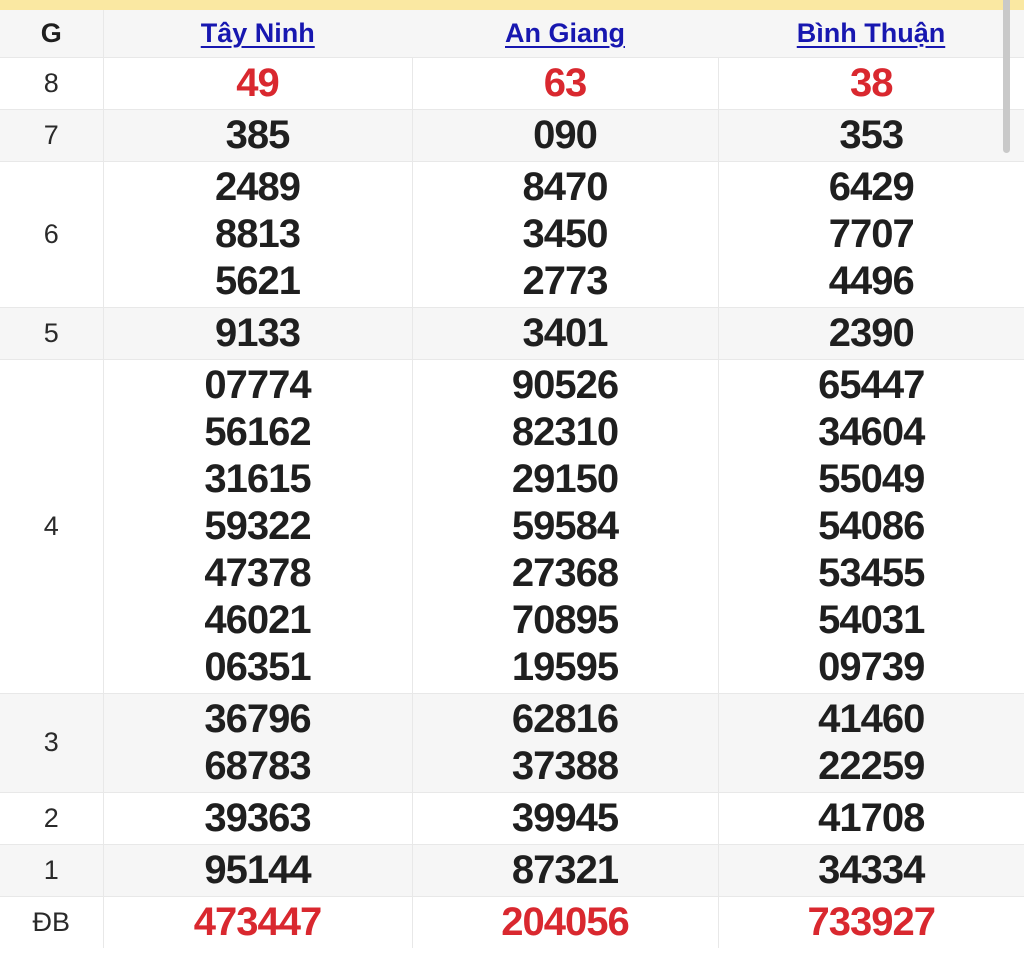 The image size is (1024, 956). What do you see at coordinates (257, 765) in the screenshot?
I see `prize-number: 68783` at bounding box center [257, 765].